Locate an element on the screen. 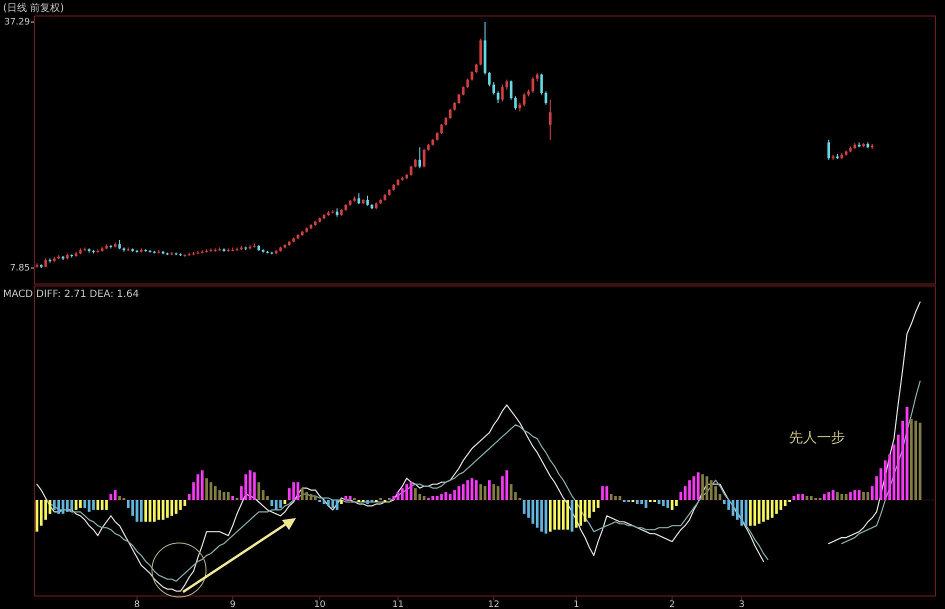 This screenshot has width=945, height=609. x-tick-label: 2 is located at coordinates (672, 604).